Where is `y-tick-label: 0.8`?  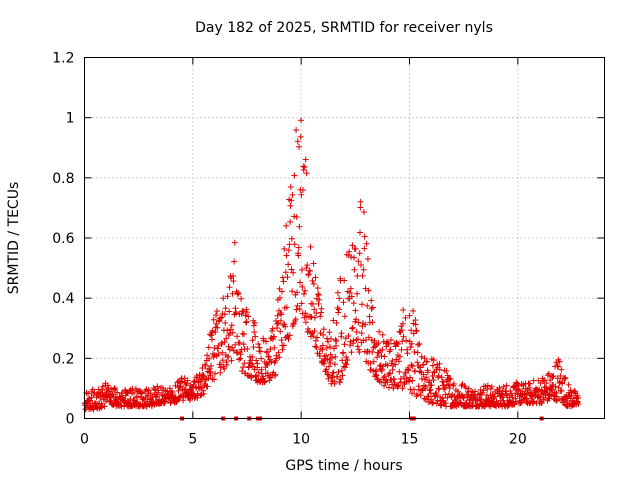 y-tick-label: 0.8 is located at coordinates (63, 179).